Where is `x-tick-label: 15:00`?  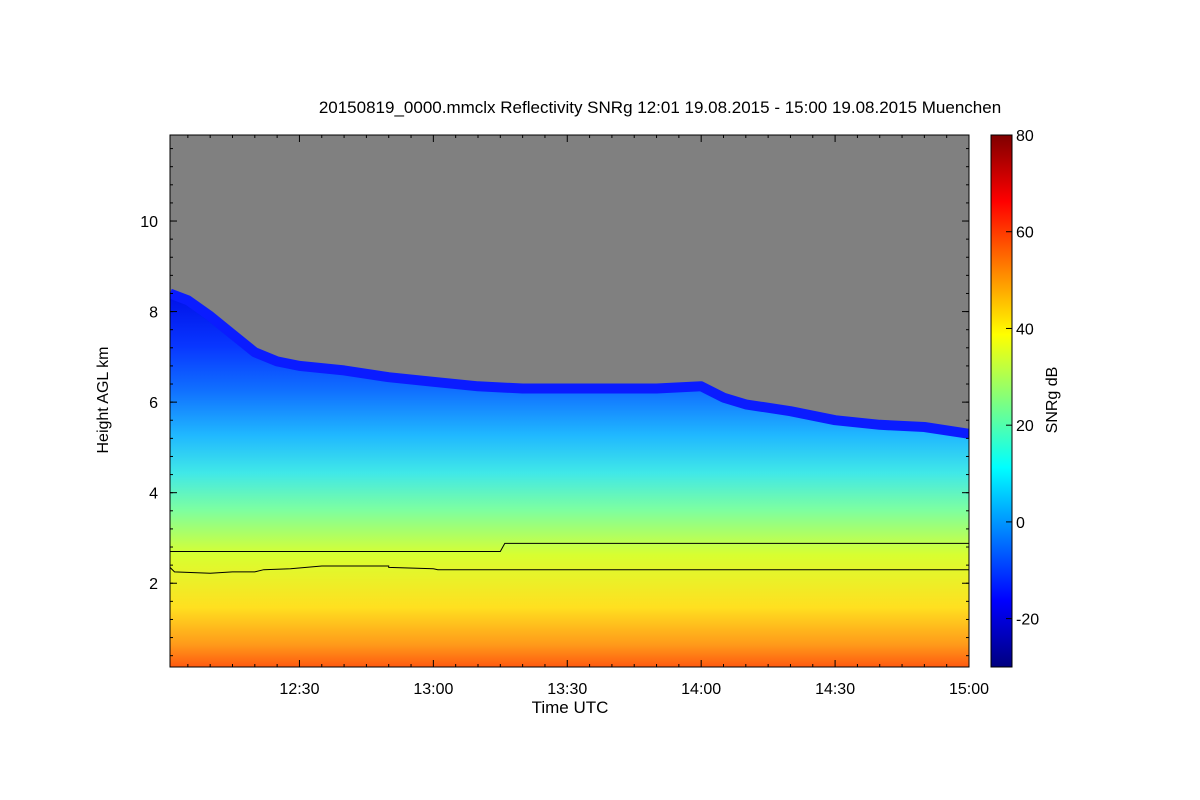 x-tick-label: 15:00 is located at coordinates (969, 689).